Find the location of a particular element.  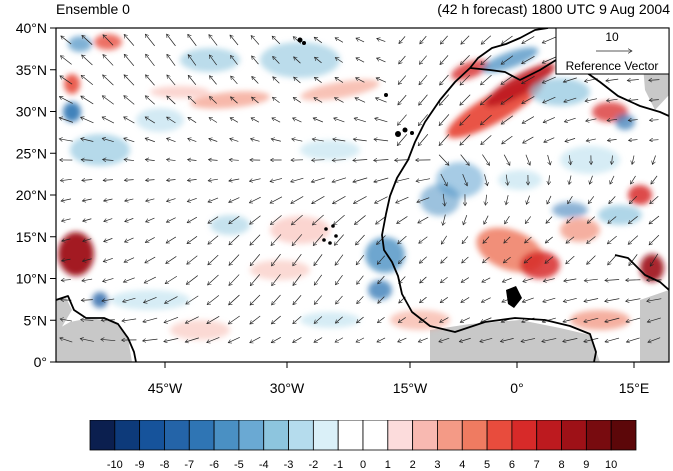

colorbar: -10 -9 -8 -7 -6 -5 -4 -3 -2 -1 0 1 2 3 4 5 6 7 8 9 10 is located at coordinates (363, 445).